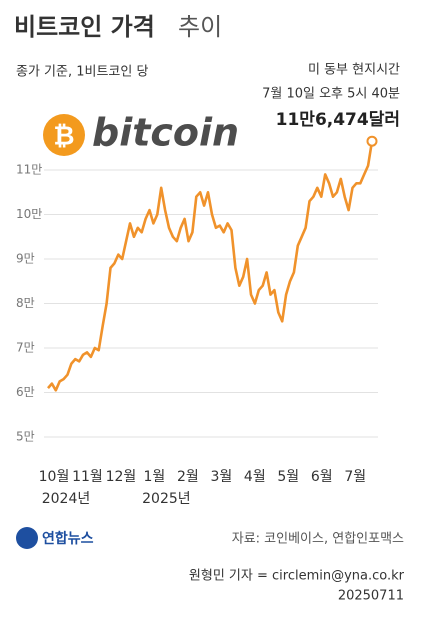  I want to click on date: 20250711, so click(371, 596).